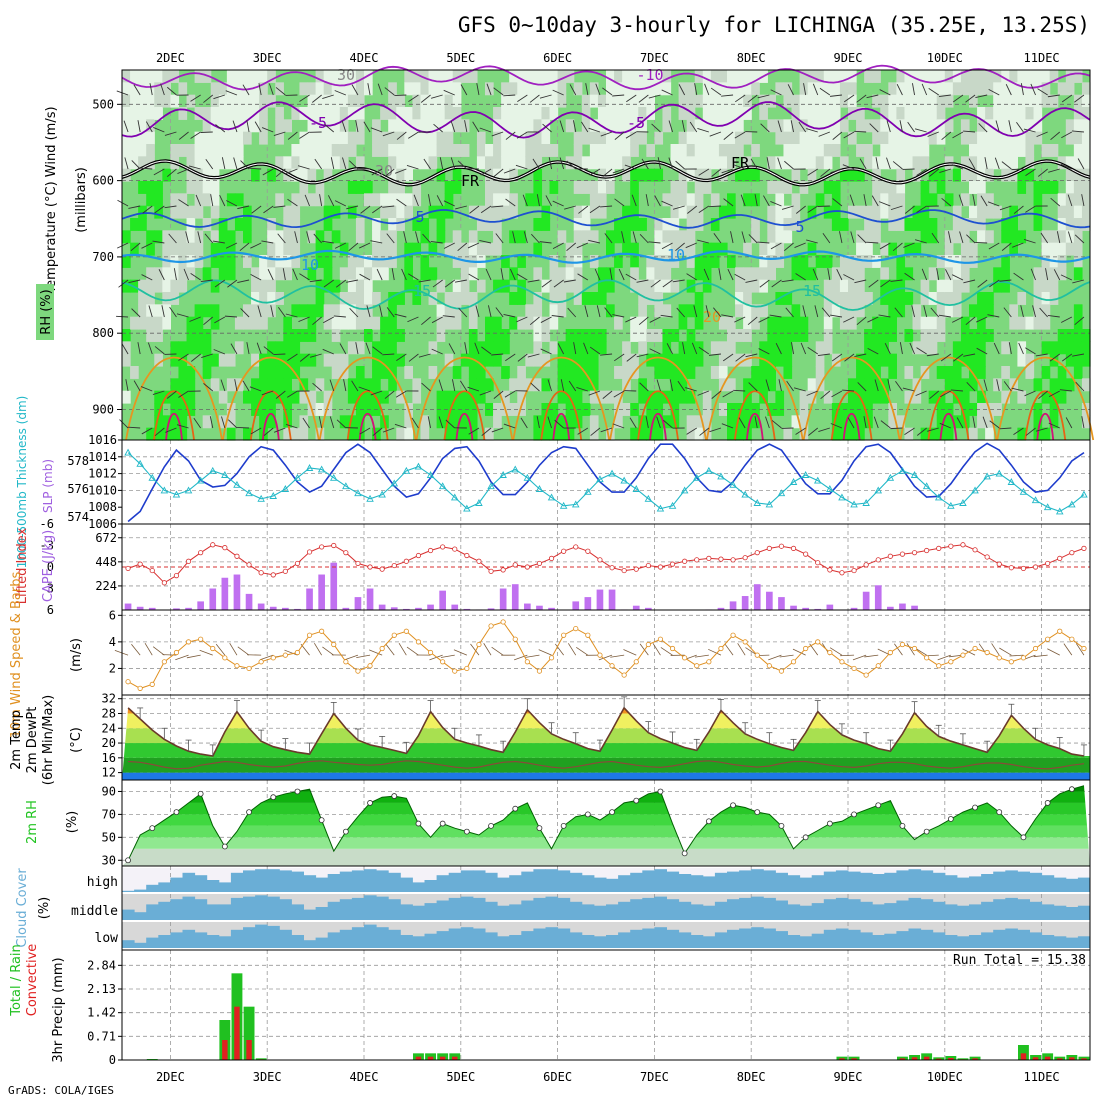  What do you see at coordinates (606, 843) in the screenshot?
I see `rh-color-band` at bounding box center [606, 843].